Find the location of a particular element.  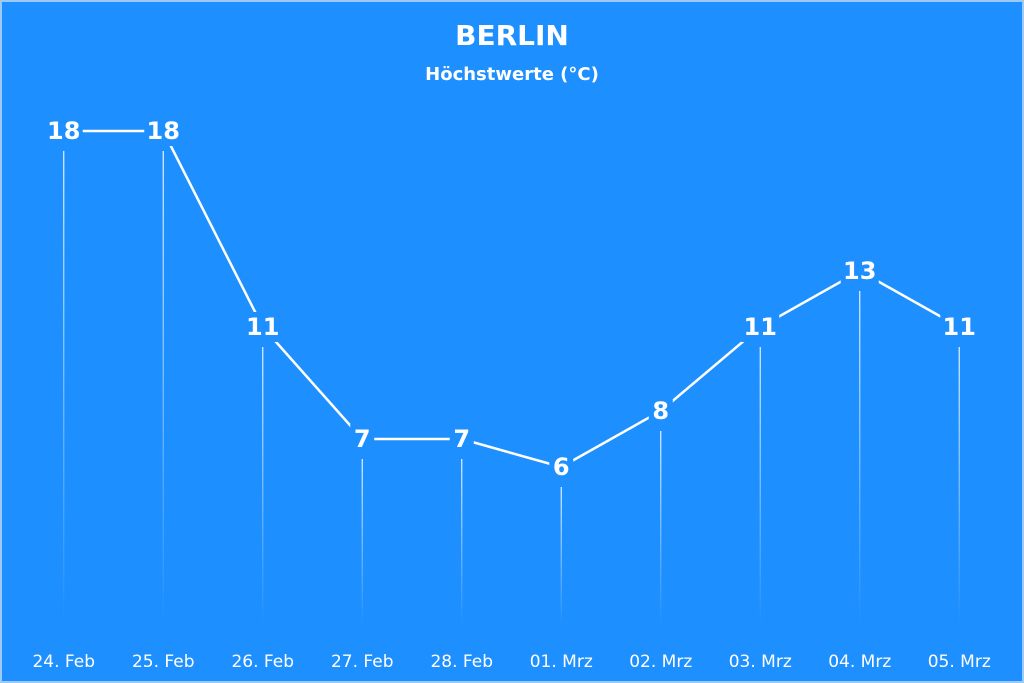

x-tick-label: 01. Mrz is located at coordinates (561, 662).